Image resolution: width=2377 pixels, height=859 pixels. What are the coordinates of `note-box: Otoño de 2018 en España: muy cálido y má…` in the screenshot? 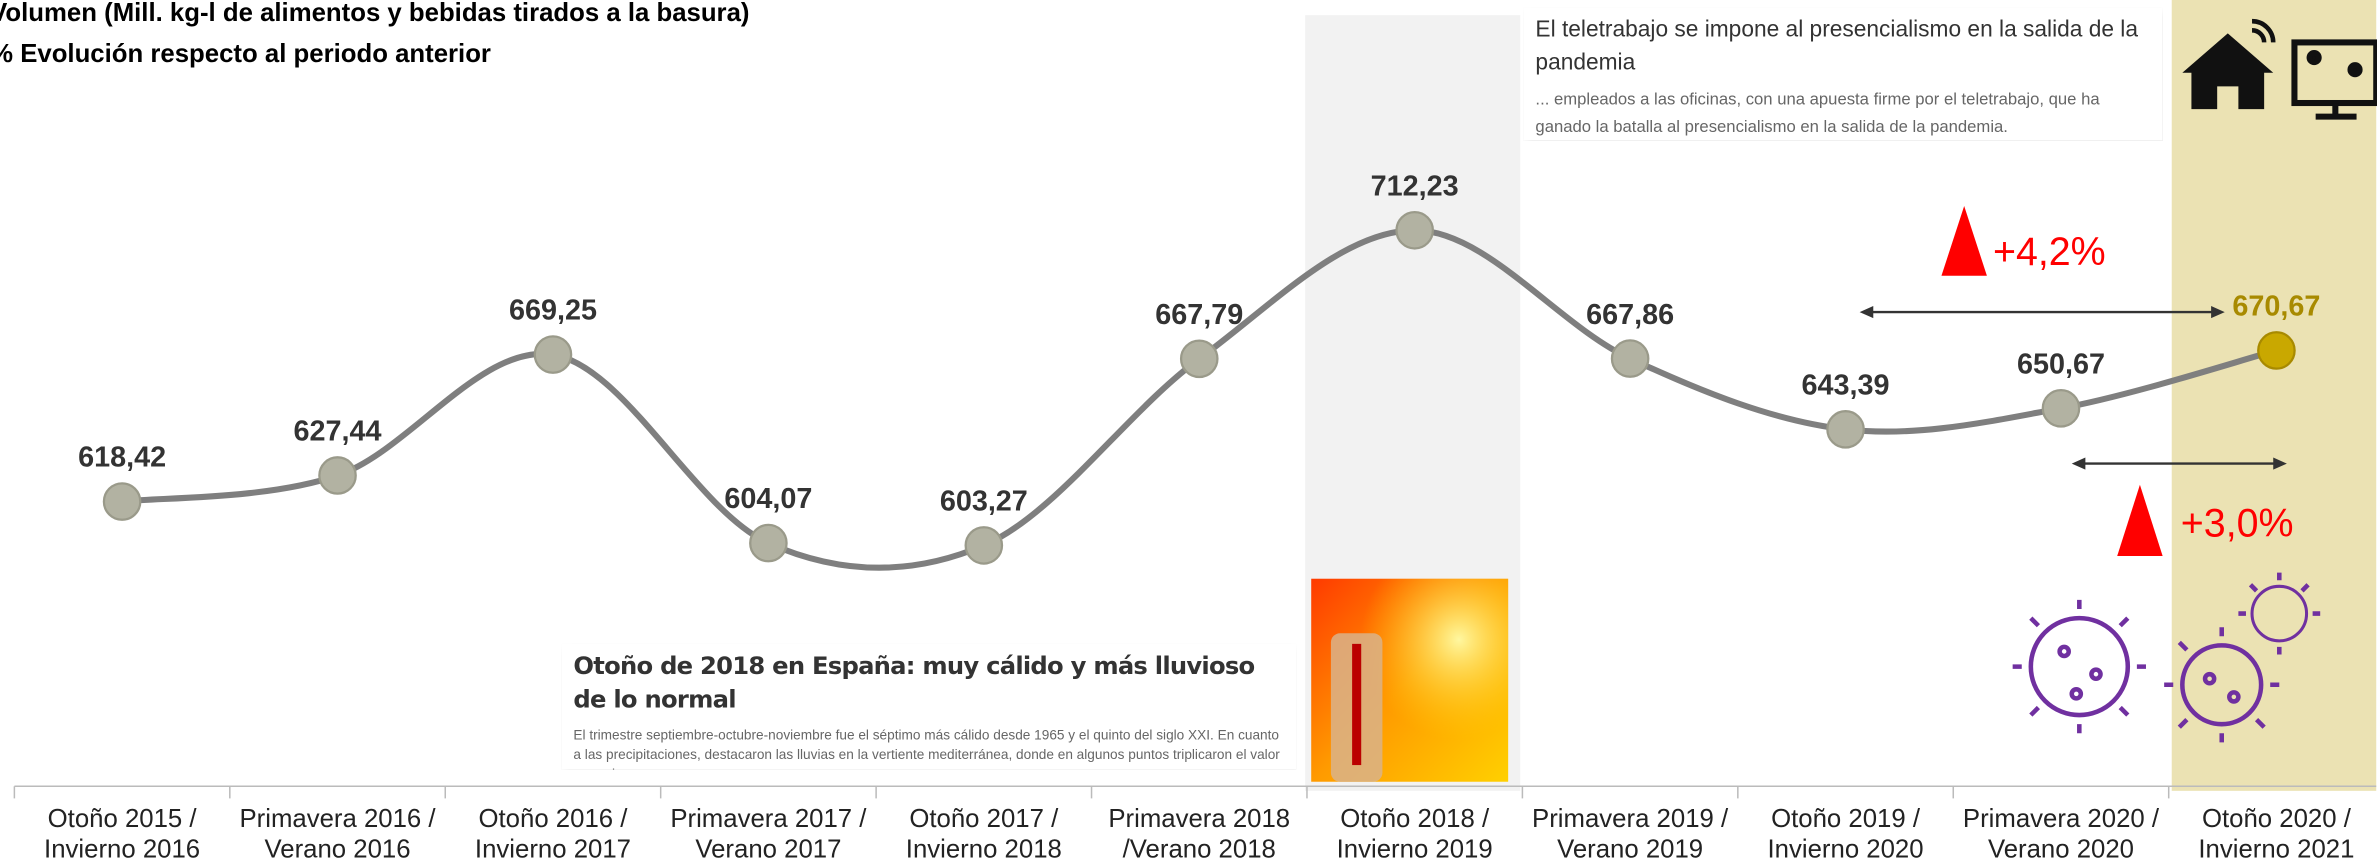 It's located at (929, 706).